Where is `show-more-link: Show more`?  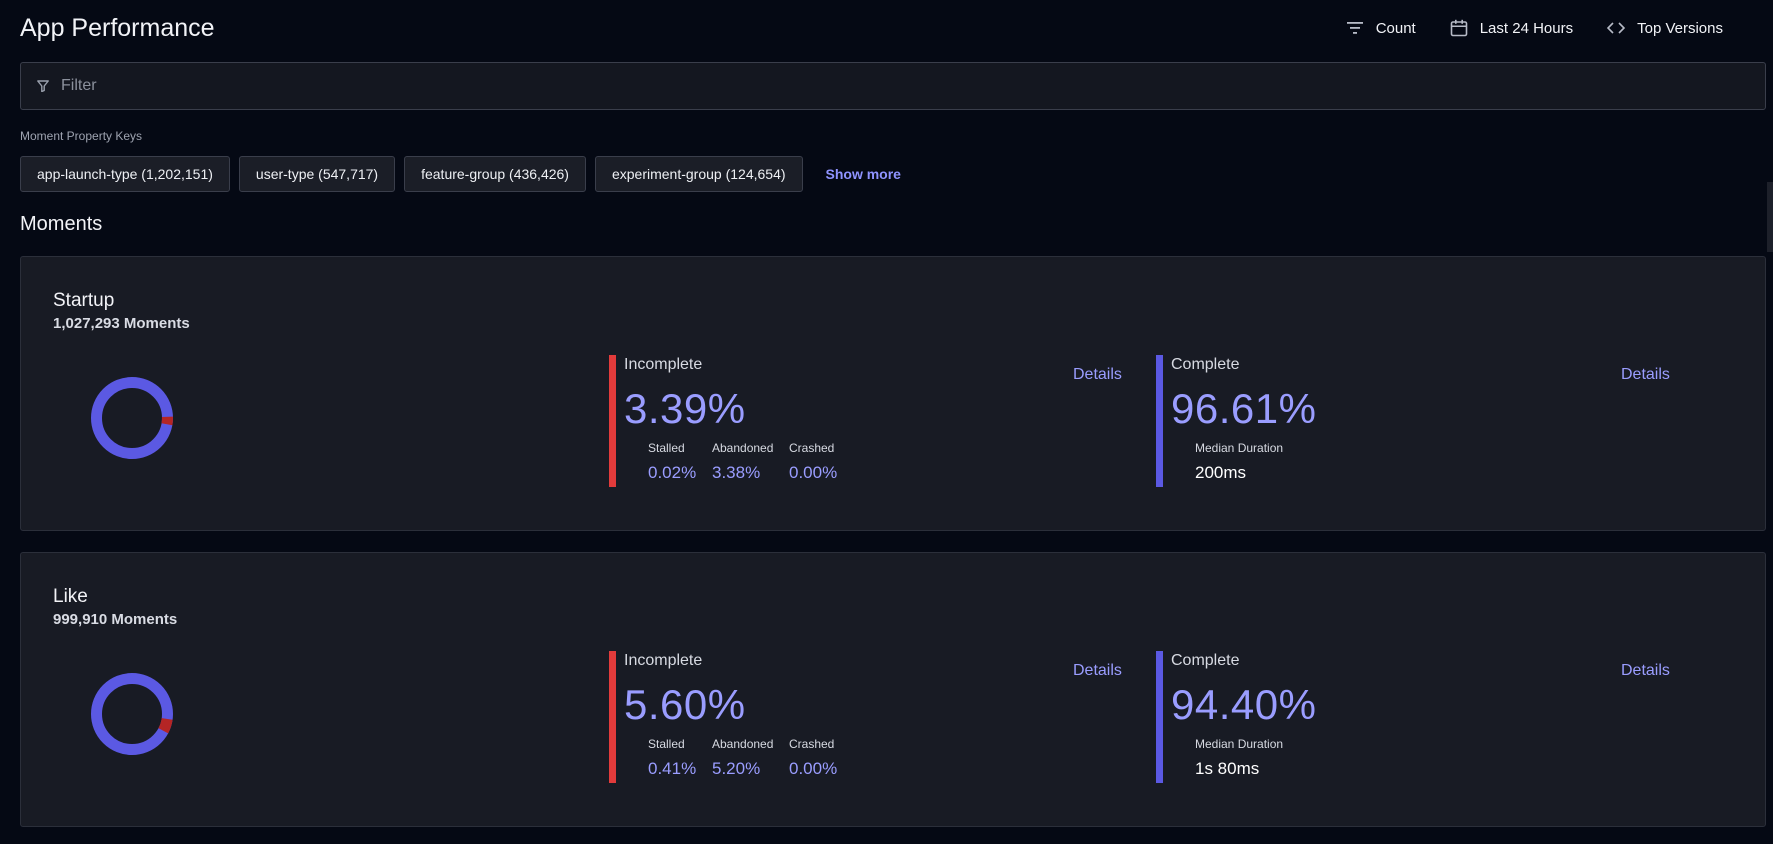 show-more-link: Show more is located at coordinates (863, 174).